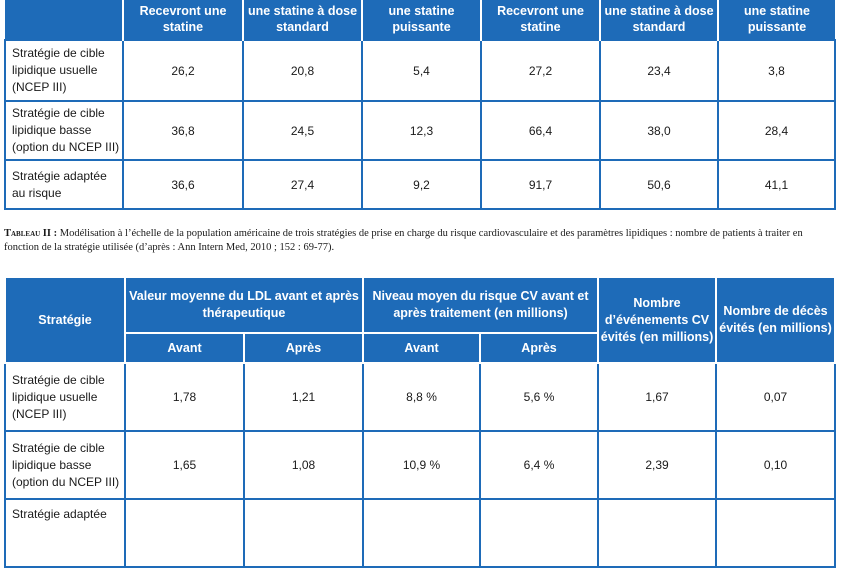  What do you see at coordinates (776, 465) in the screenshot?
I see `table-cell: 0,10` at bounding box center [776, 465].